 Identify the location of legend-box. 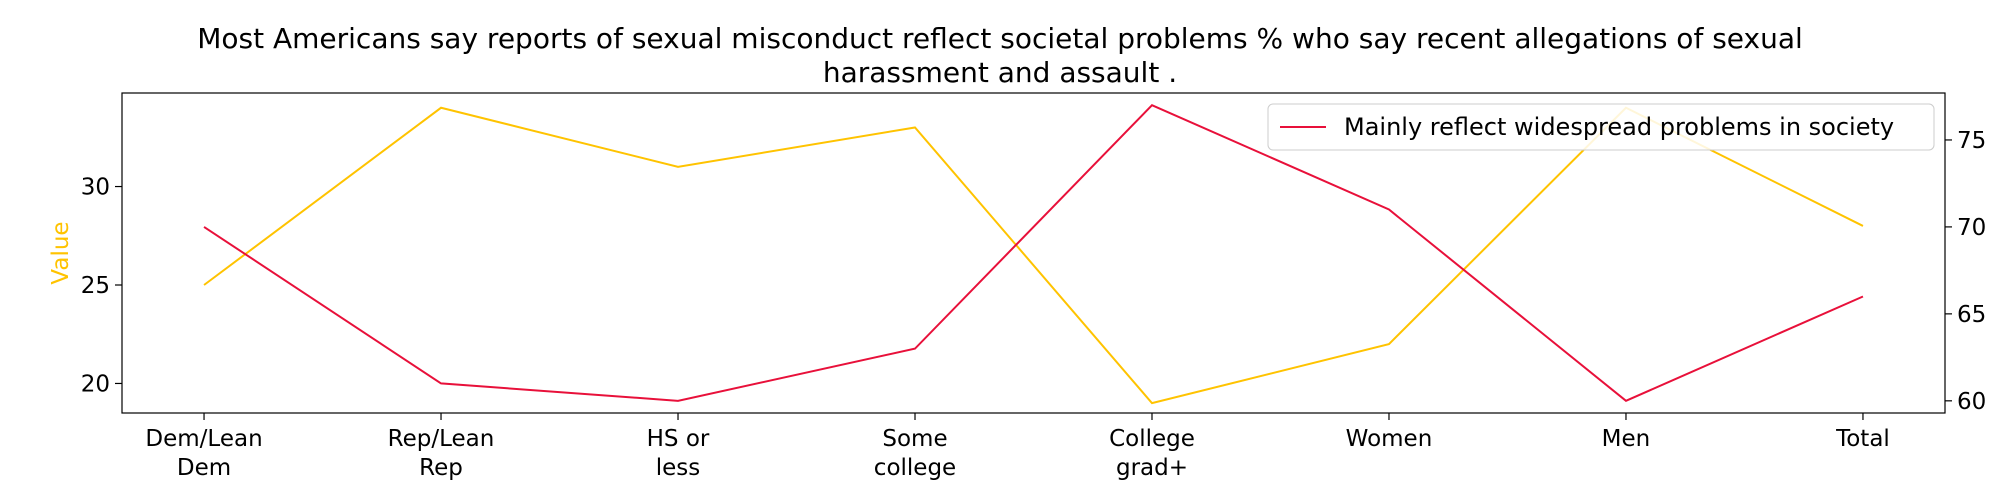
(1601, 127).